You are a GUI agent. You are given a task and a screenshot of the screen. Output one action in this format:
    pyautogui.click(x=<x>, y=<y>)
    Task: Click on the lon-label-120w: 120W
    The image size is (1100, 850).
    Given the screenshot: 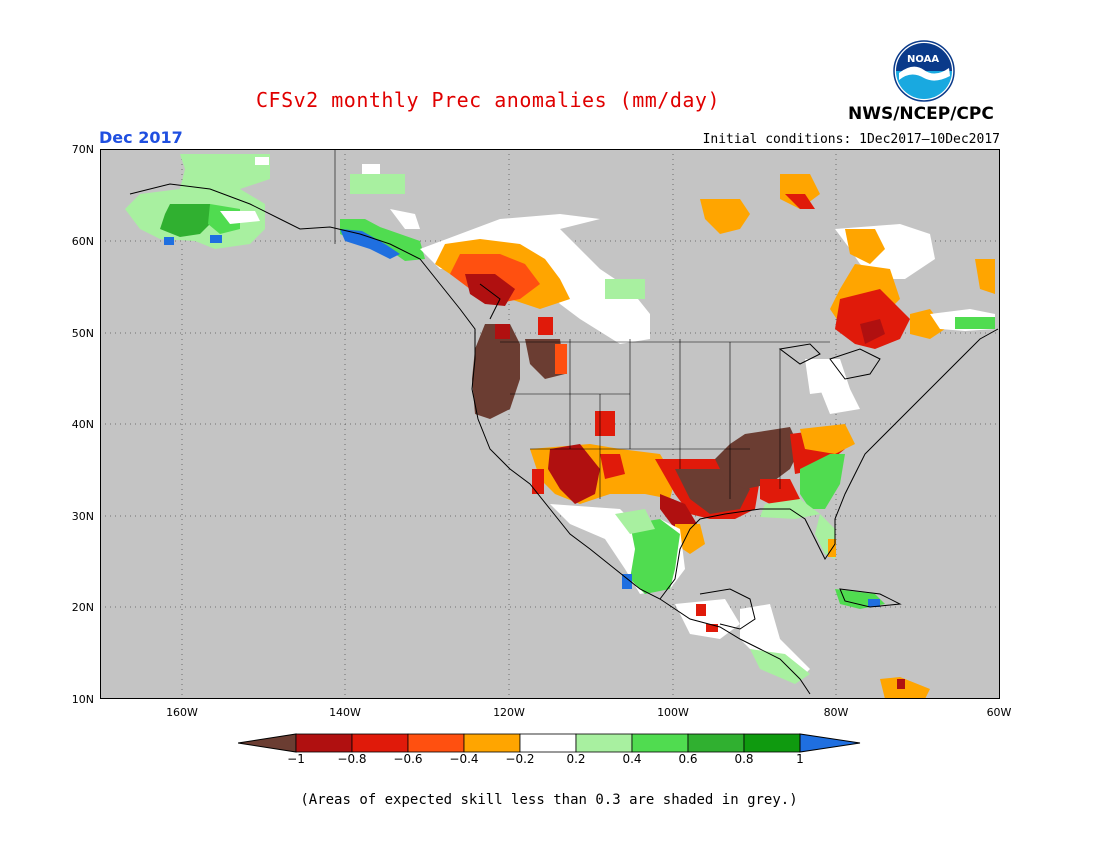 What is the action you would take?
    pyautogui.click(x=509, y=712)
    